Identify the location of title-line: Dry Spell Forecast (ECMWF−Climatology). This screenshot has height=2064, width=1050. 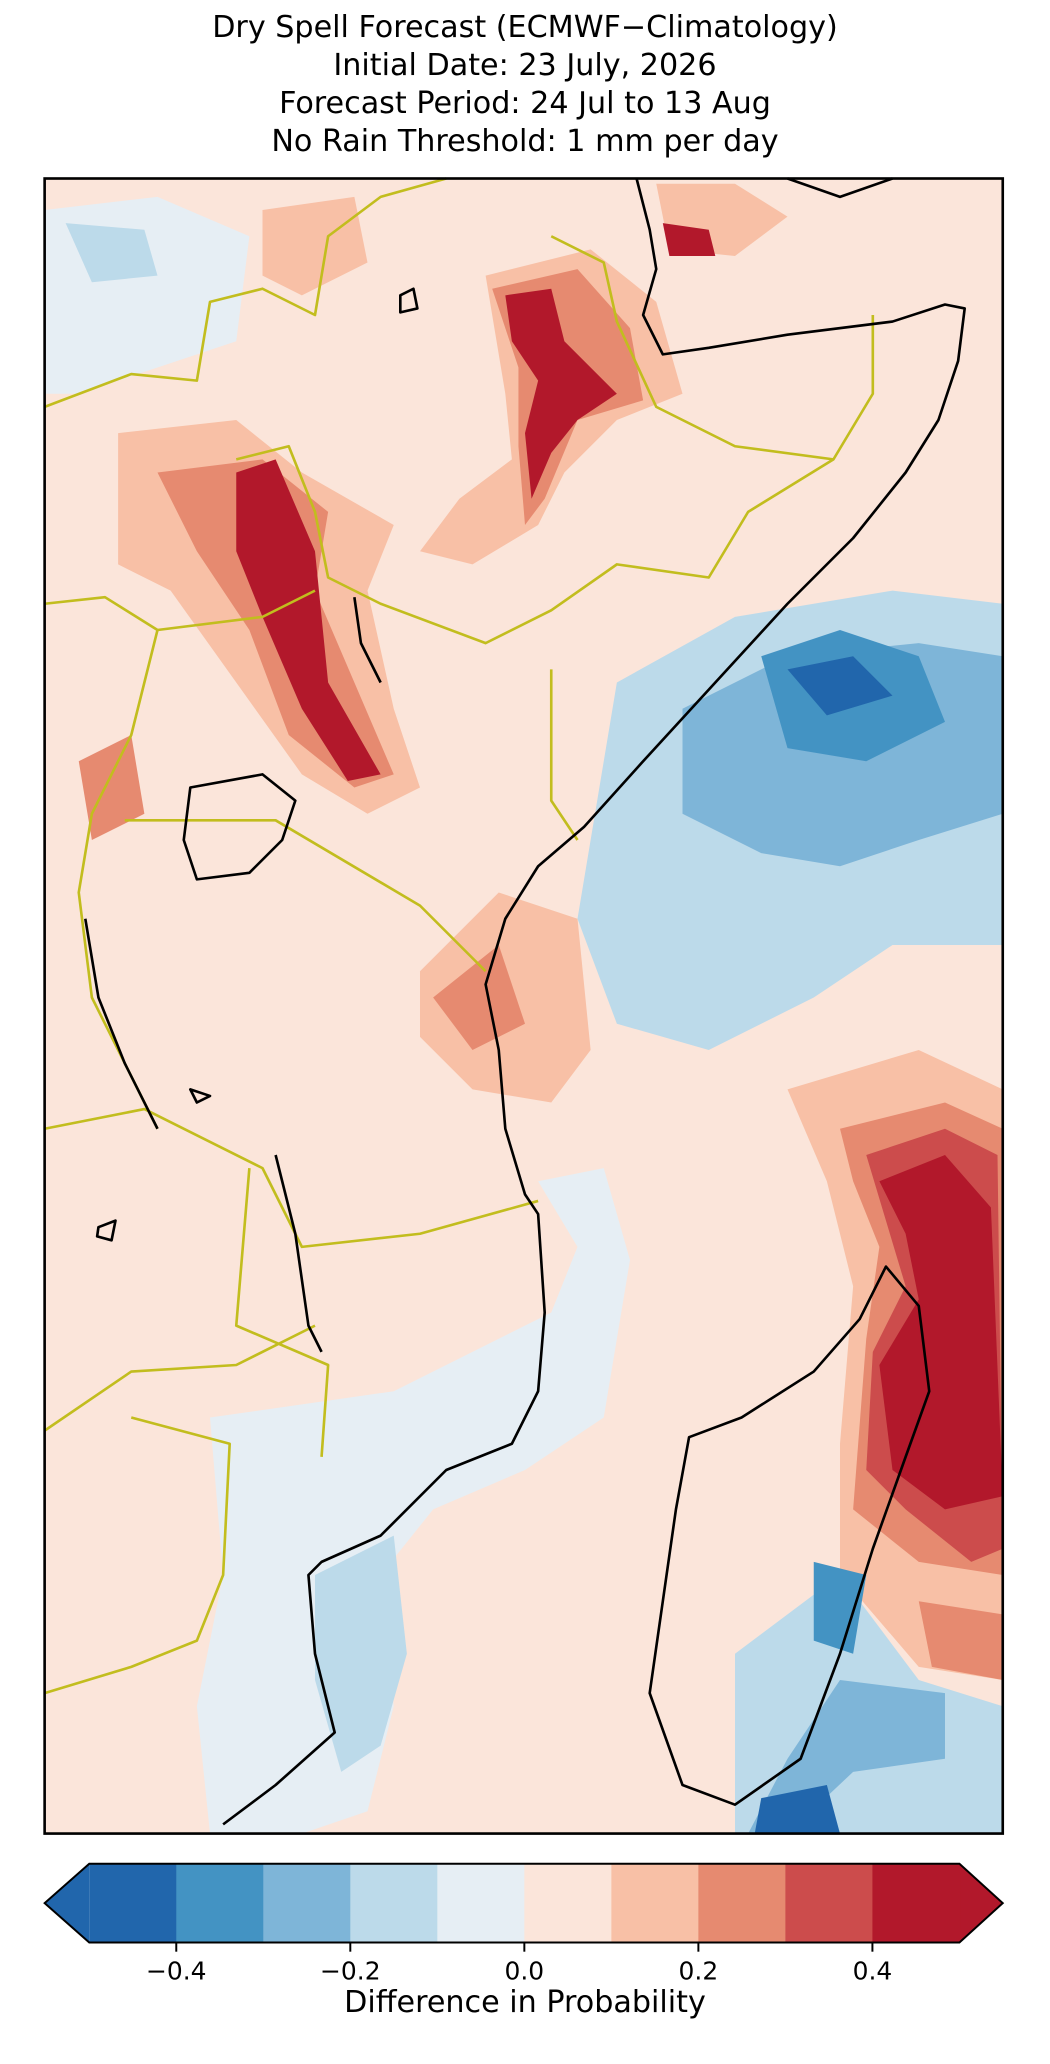
(525, 27).